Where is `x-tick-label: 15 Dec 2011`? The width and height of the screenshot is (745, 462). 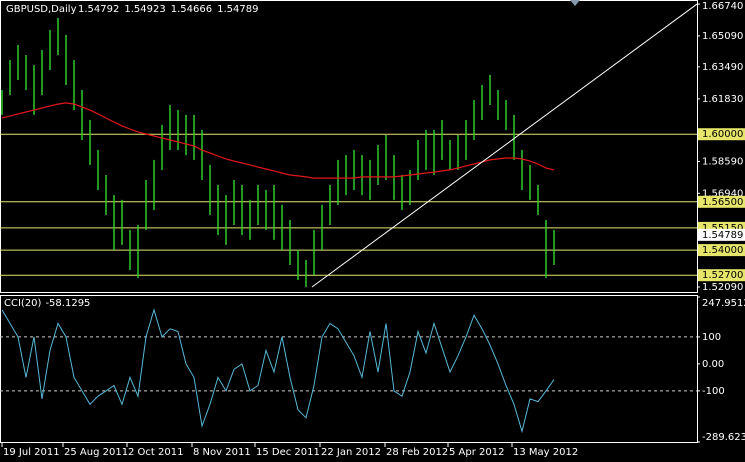
x-tick-label: 15 Dec 2011 is located at coordinates (288, 452).